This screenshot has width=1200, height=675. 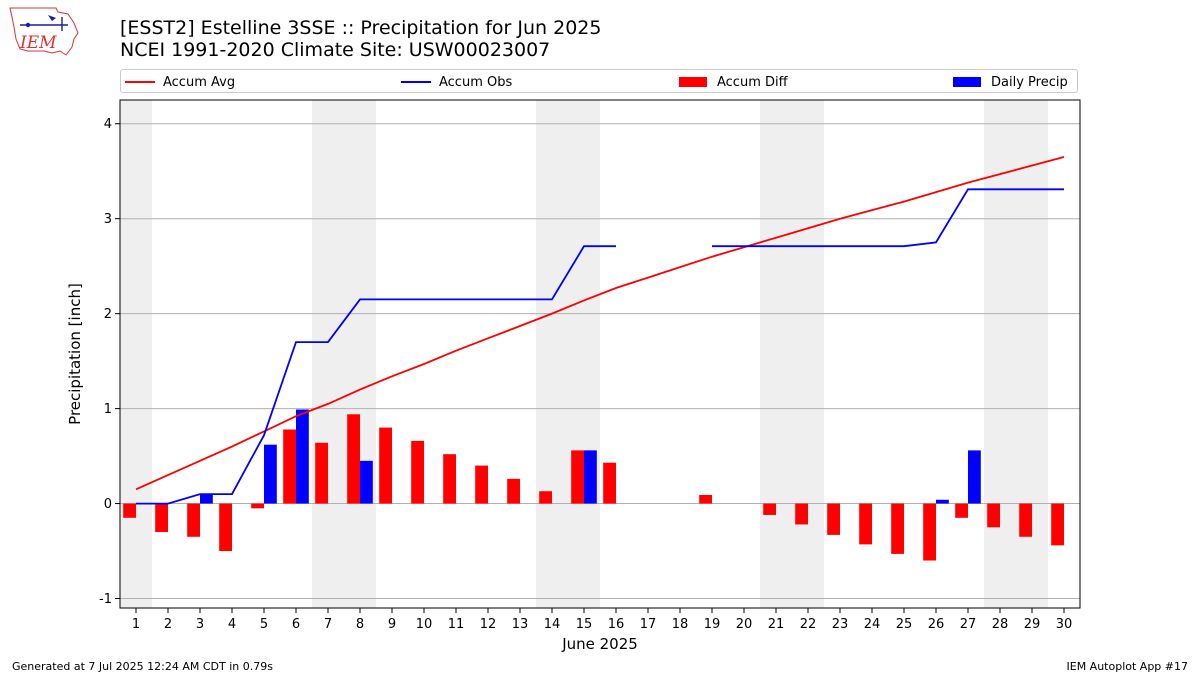 I want to click on x-tick-label-16: 16, so click(x=616, y=624).